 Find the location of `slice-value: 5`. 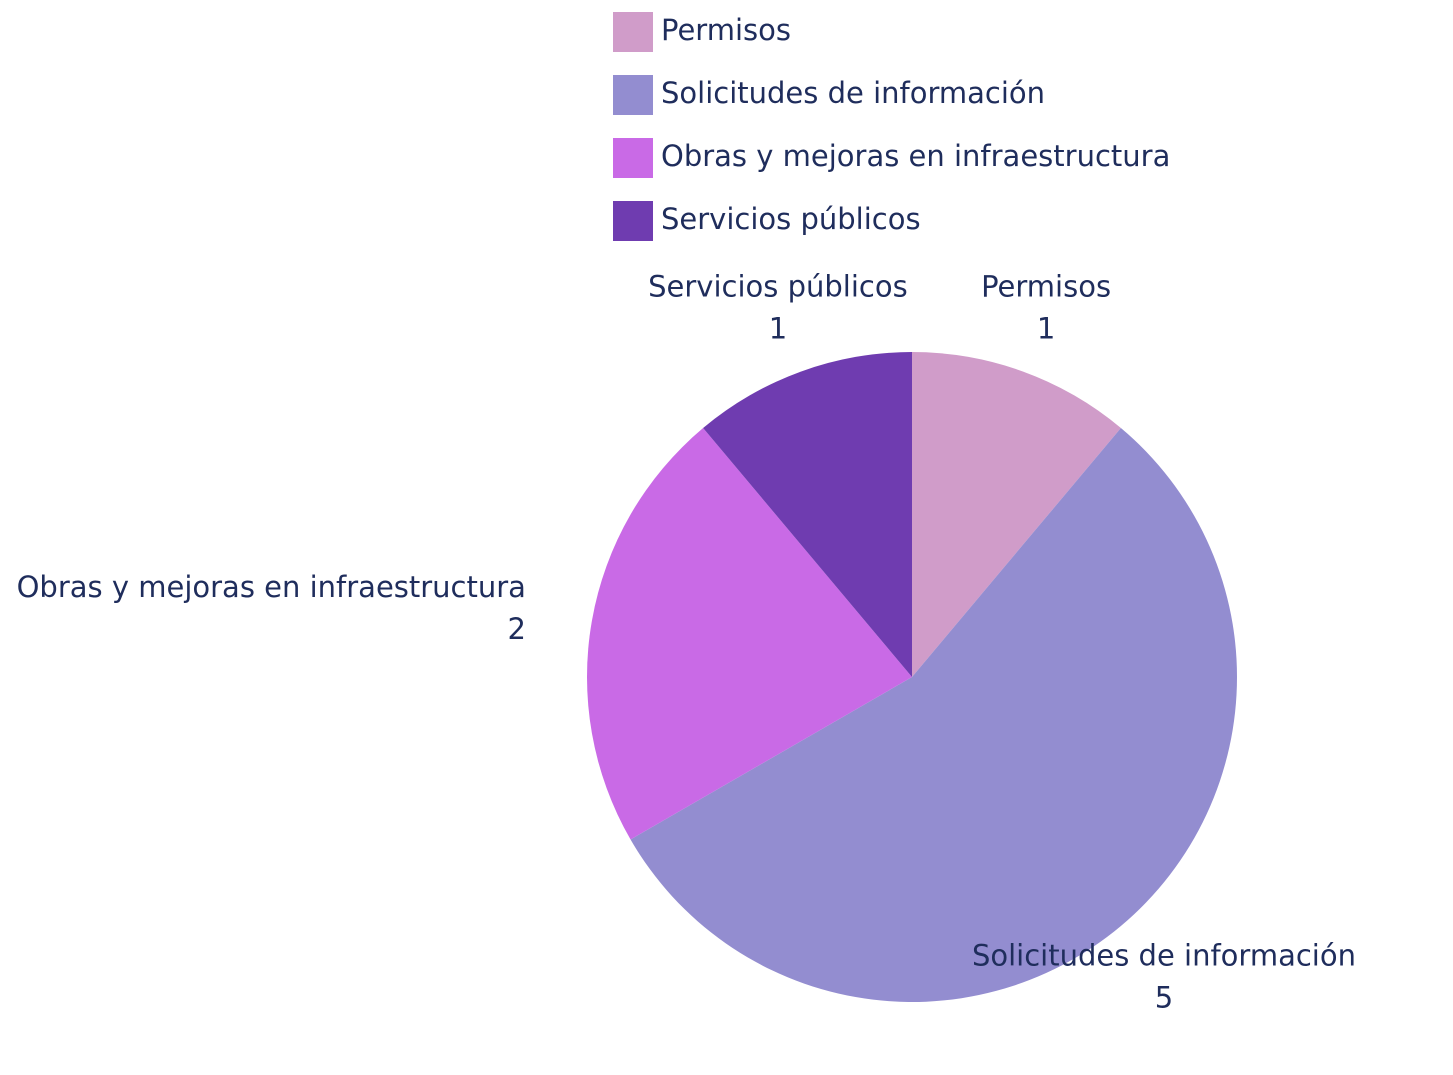

slice-value: 5 is located at coordinates (1164, 997).